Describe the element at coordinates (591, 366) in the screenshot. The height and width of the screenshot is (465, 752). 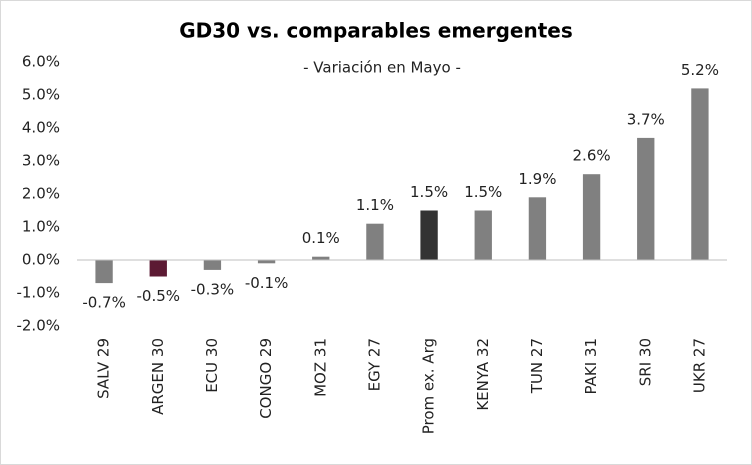
I see `x-tick-label: PAKI 31` at that location.